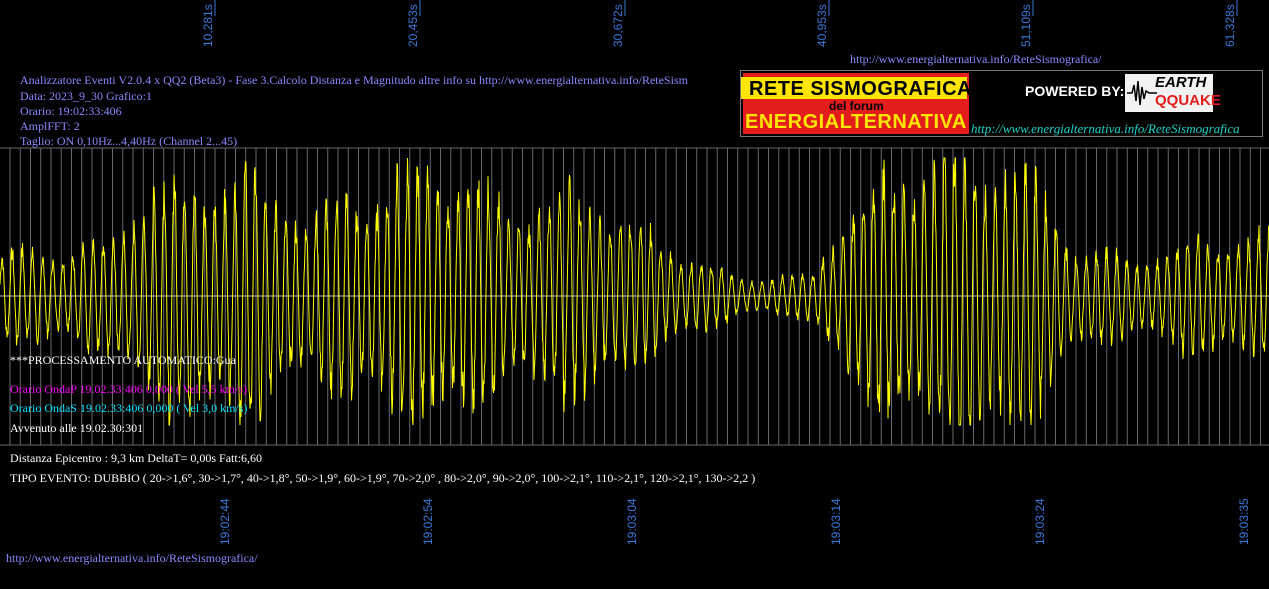 The height and width of the screenshot is (589, 1269). I want to click on event-time: Avvenuto alle 19.02.30:301, so click(77, 428).